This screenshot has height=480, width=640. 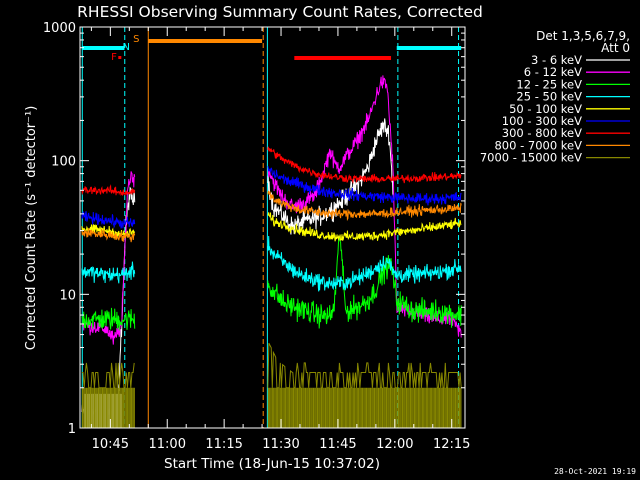 What do you see at coordinates (531, 158) in the screenshot?
I see `legend-label-7000-15000-kev: 7000 - 15000 keV` at bounding box center [531, 158].